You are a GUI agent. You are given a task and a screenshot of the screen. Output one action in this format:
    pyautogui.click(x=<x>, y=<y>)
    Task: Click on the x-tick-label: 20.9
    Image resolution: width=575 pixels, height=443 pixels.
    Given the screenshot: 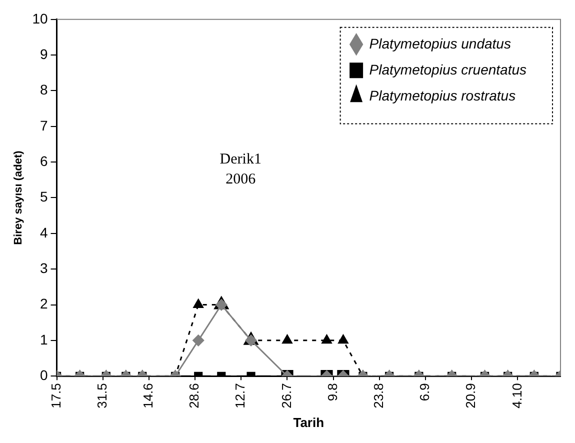 What is the action you would take?
    pyautogui.click(x=470, y=395)
    